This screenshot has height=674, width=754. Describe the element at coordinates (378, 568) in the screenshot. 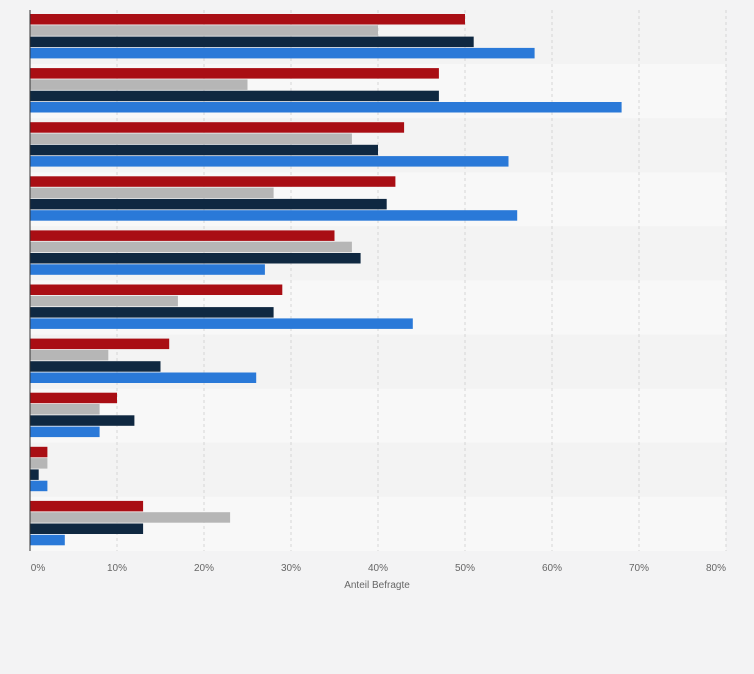

I see `x-tick-label: 40%` at that location.